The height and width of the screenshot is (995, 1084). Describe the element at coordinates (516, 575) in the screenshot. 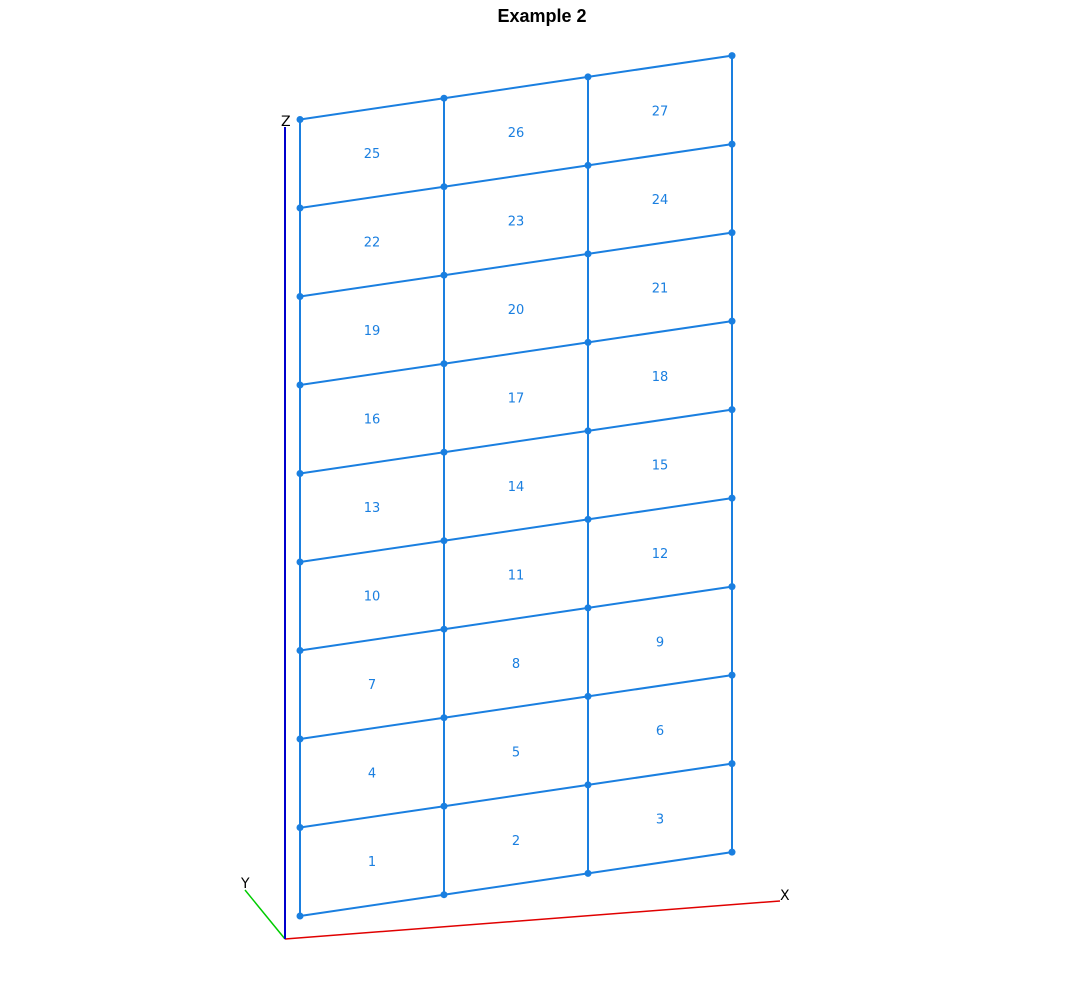

I see `element-label: 11` at that location.